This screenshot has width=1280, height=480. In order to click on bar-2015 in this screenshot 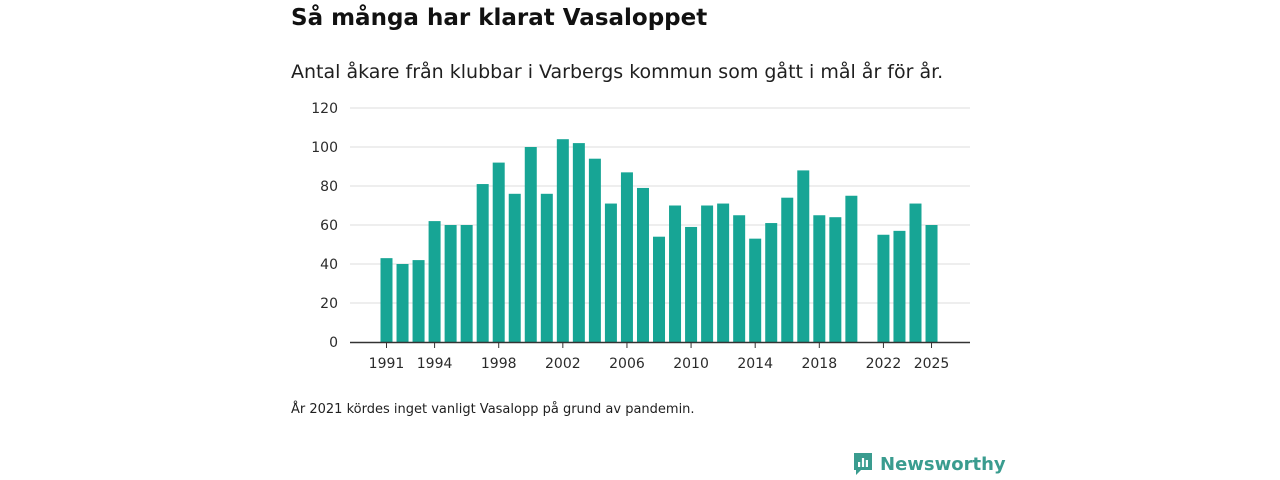, I will do `click(771, 282)`.